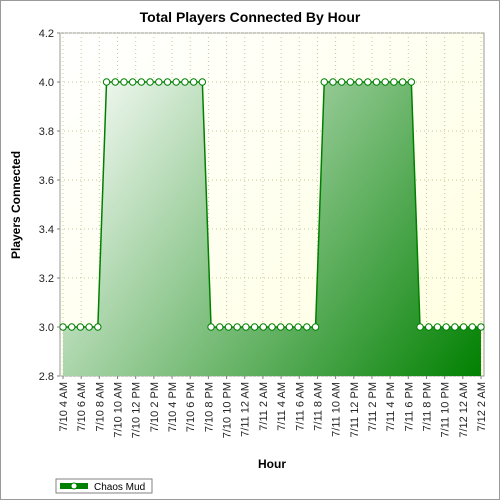 Image resolution: width=500 pixels, height=500 pixels. Describe the element at coordinates (264, 406) in the screenshot. I see `x-tick-label: 7/11 2 AM` at that location.